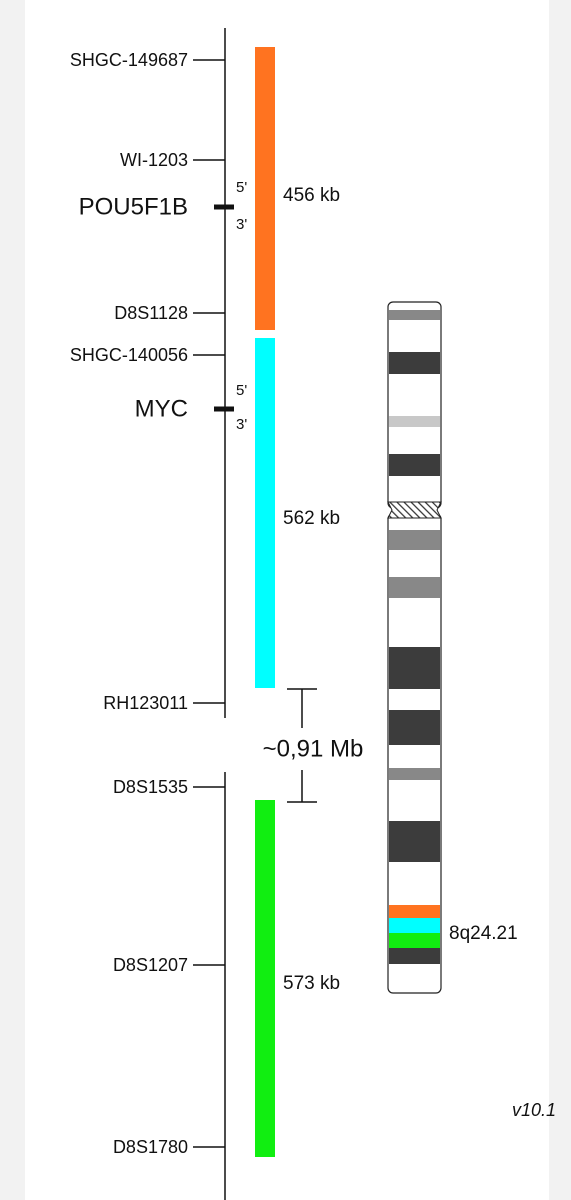 The width and height of the screenshot is (571, 1200). I want to click on segment-size: 573 kb, so click(311, 983).